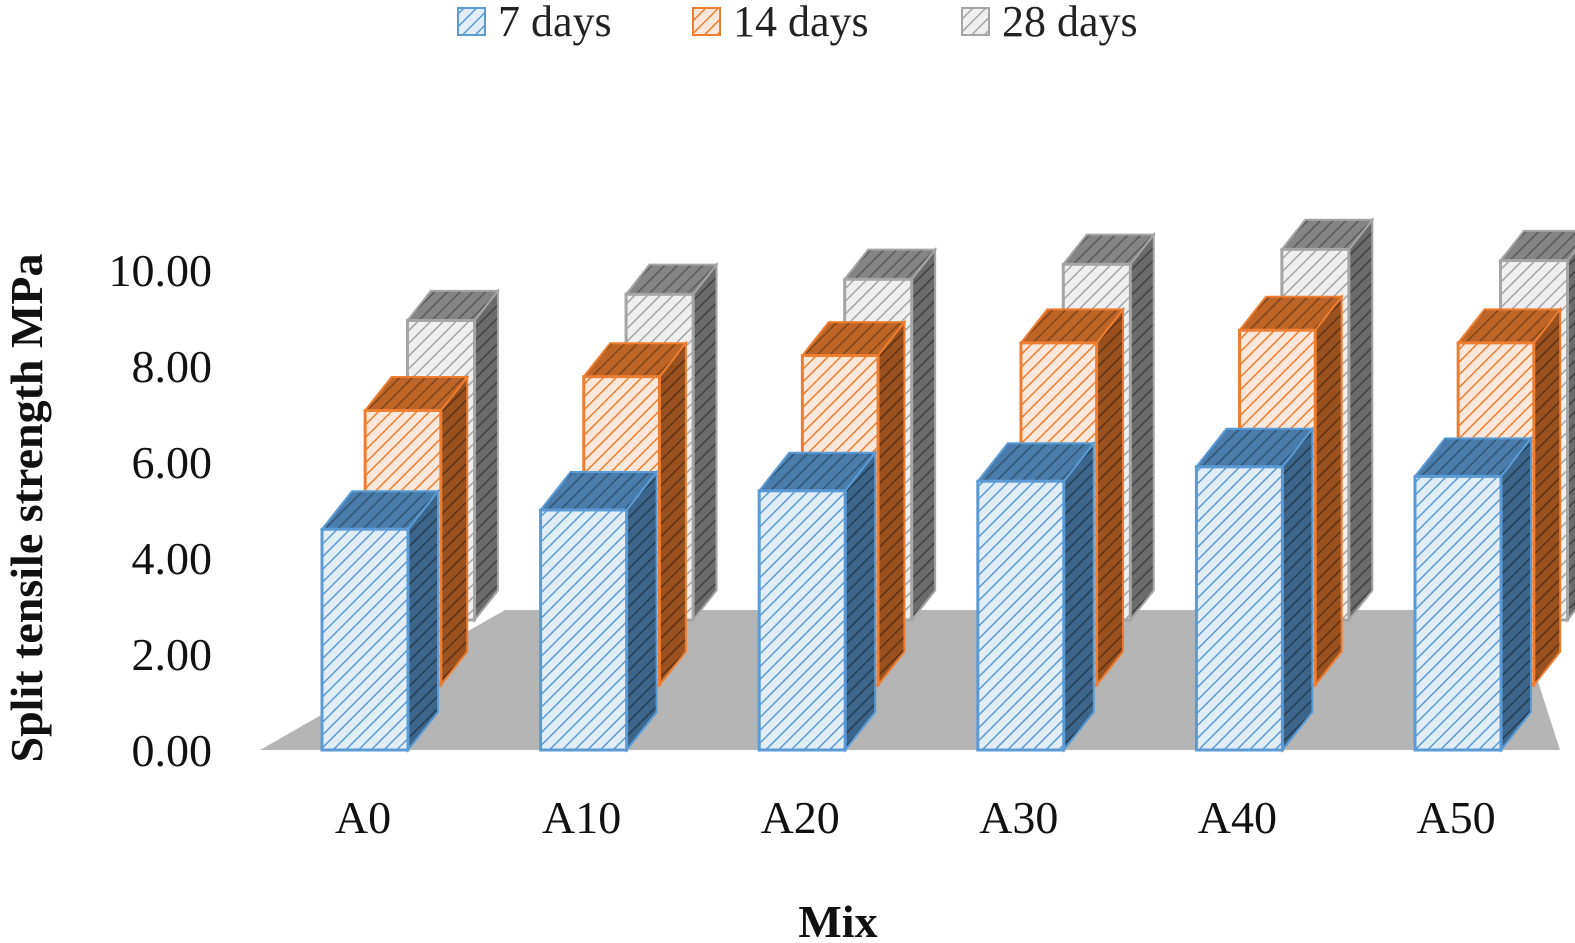 The image size is (1575, 943). I want to click on legend: 7 days 14 days 28 days, so click(797, 23).